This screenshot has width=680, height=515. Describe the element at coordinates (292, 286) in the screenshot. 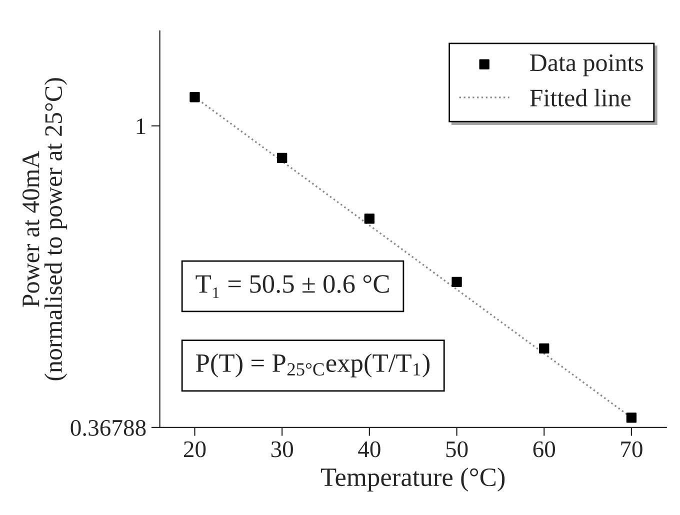

I see `annotation: T₁ = 50.5 ± 0.6 °C` at that location.